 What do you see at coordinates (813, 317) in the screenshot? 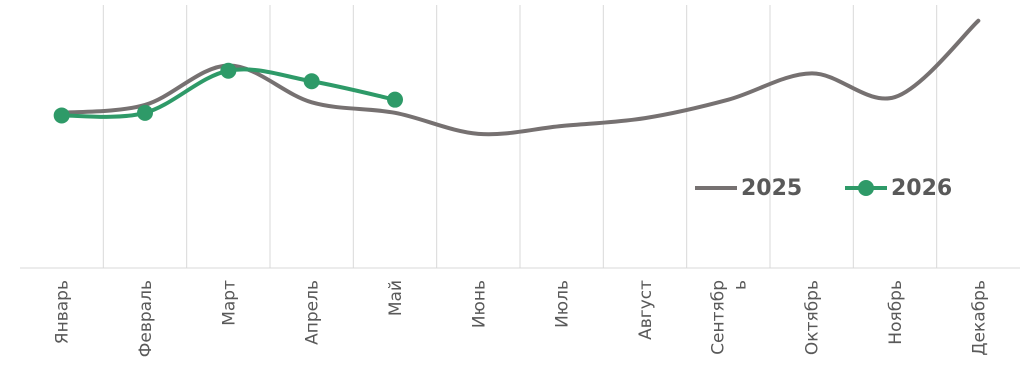
I see `x-tick-label: Октябрь` at bounding box center [813, 317].